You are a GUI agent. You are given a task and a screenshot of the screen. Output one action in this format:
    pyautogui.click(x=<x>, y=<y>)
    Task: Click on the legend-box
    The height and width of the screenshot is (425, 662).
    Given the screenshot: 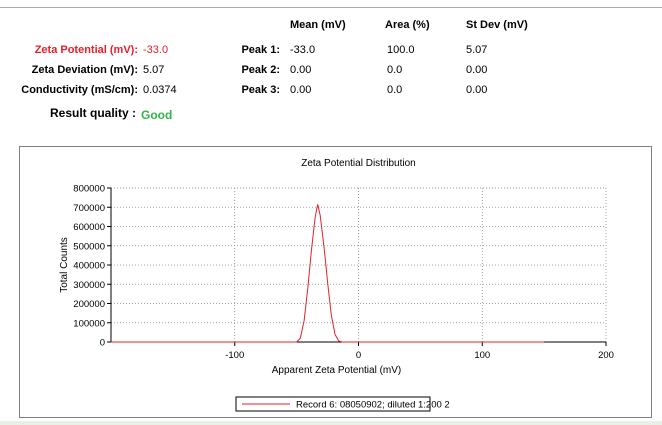 What is the action you would take?
    pyautogui.click(x=333, y=404)
    